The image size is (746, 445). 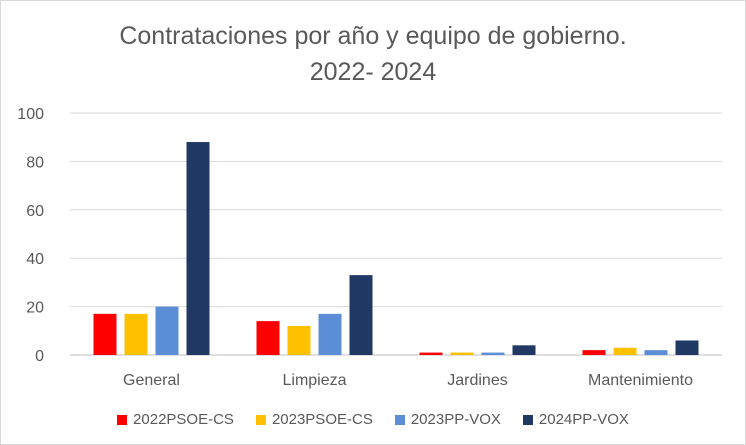 I want to click on legend-label: 2023PP-VOX, so click(x=455, y=419).